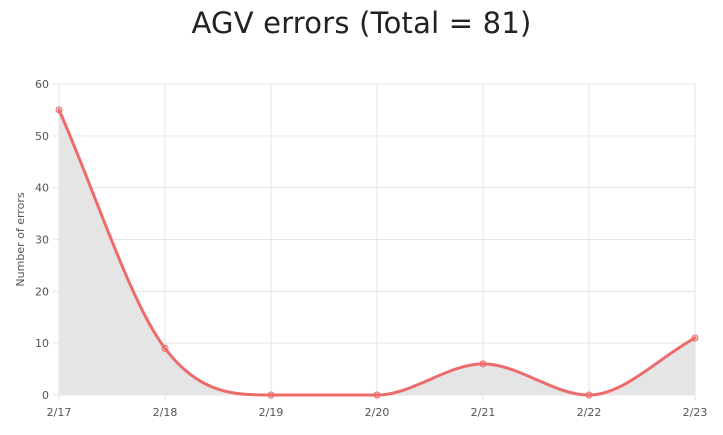 The width and height of the screenshot is (723, 435). I want to click on y-tick-label: 50, so click(42, 136).